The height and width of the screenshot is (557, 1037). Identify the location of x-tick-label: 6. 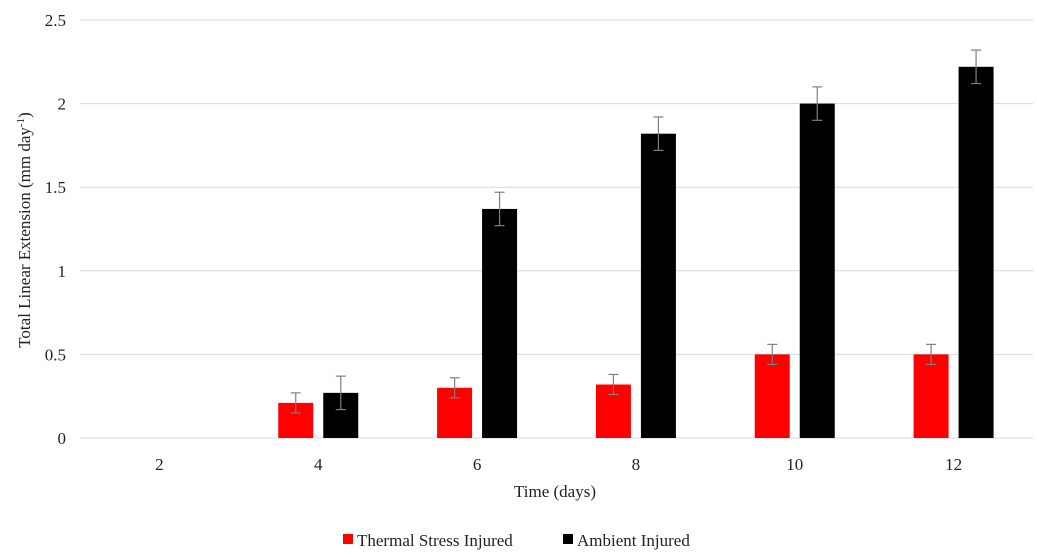
(477, 464).